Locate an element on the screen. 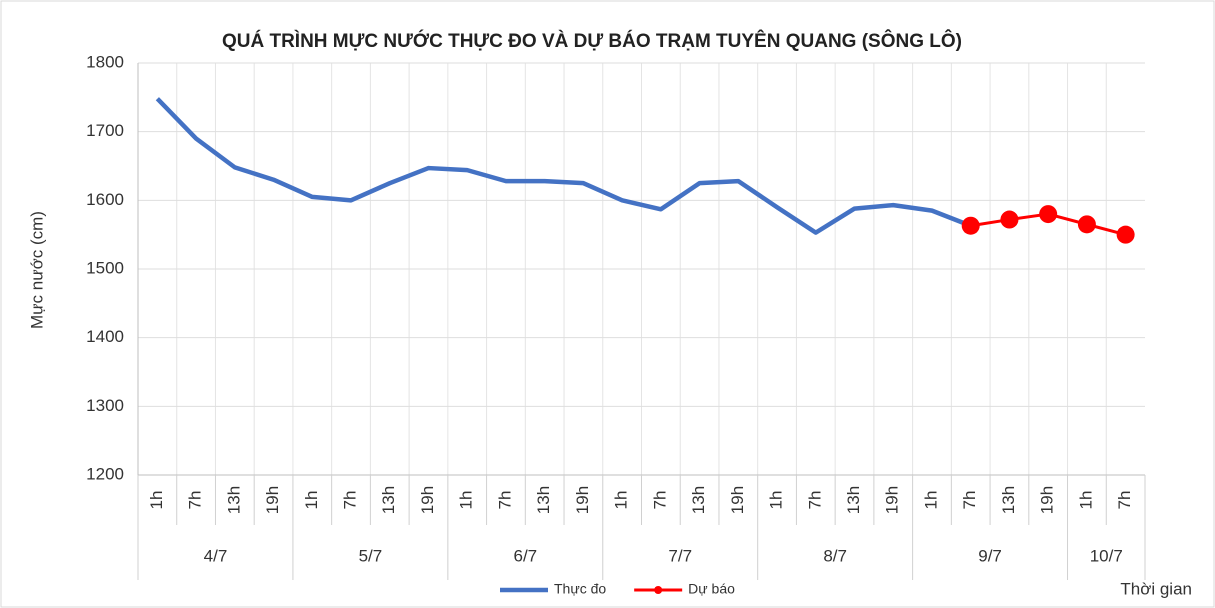 The image size is (1215, 608). y-tick-label: 1700 is located at coordinates (105, 130).